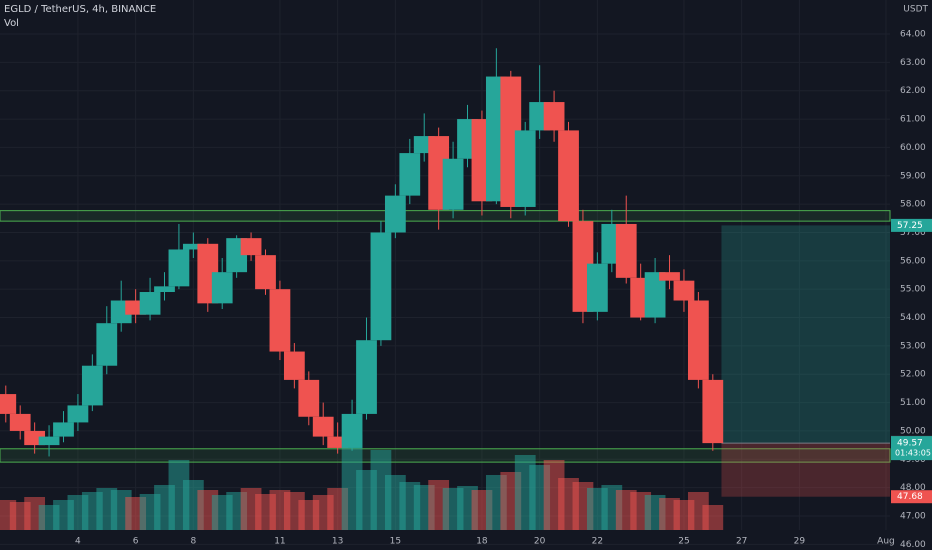 The width and height of the screenshot is (932, 550). I want to click on axis-unit: USDT, so click(915, 10).